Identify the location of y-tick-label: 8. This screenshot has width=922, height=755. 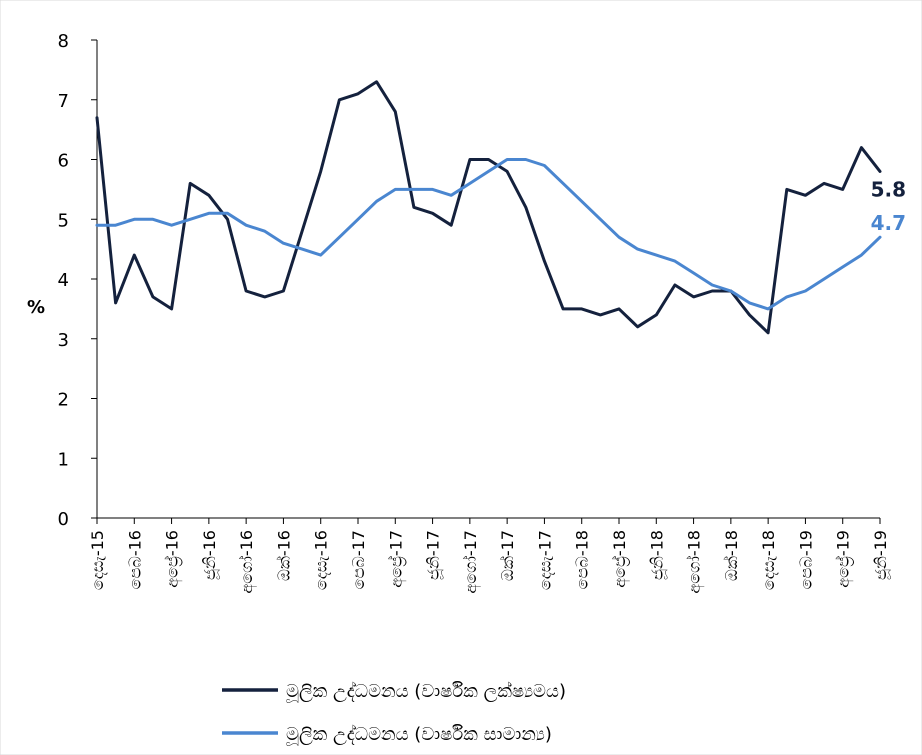
(63, 41).